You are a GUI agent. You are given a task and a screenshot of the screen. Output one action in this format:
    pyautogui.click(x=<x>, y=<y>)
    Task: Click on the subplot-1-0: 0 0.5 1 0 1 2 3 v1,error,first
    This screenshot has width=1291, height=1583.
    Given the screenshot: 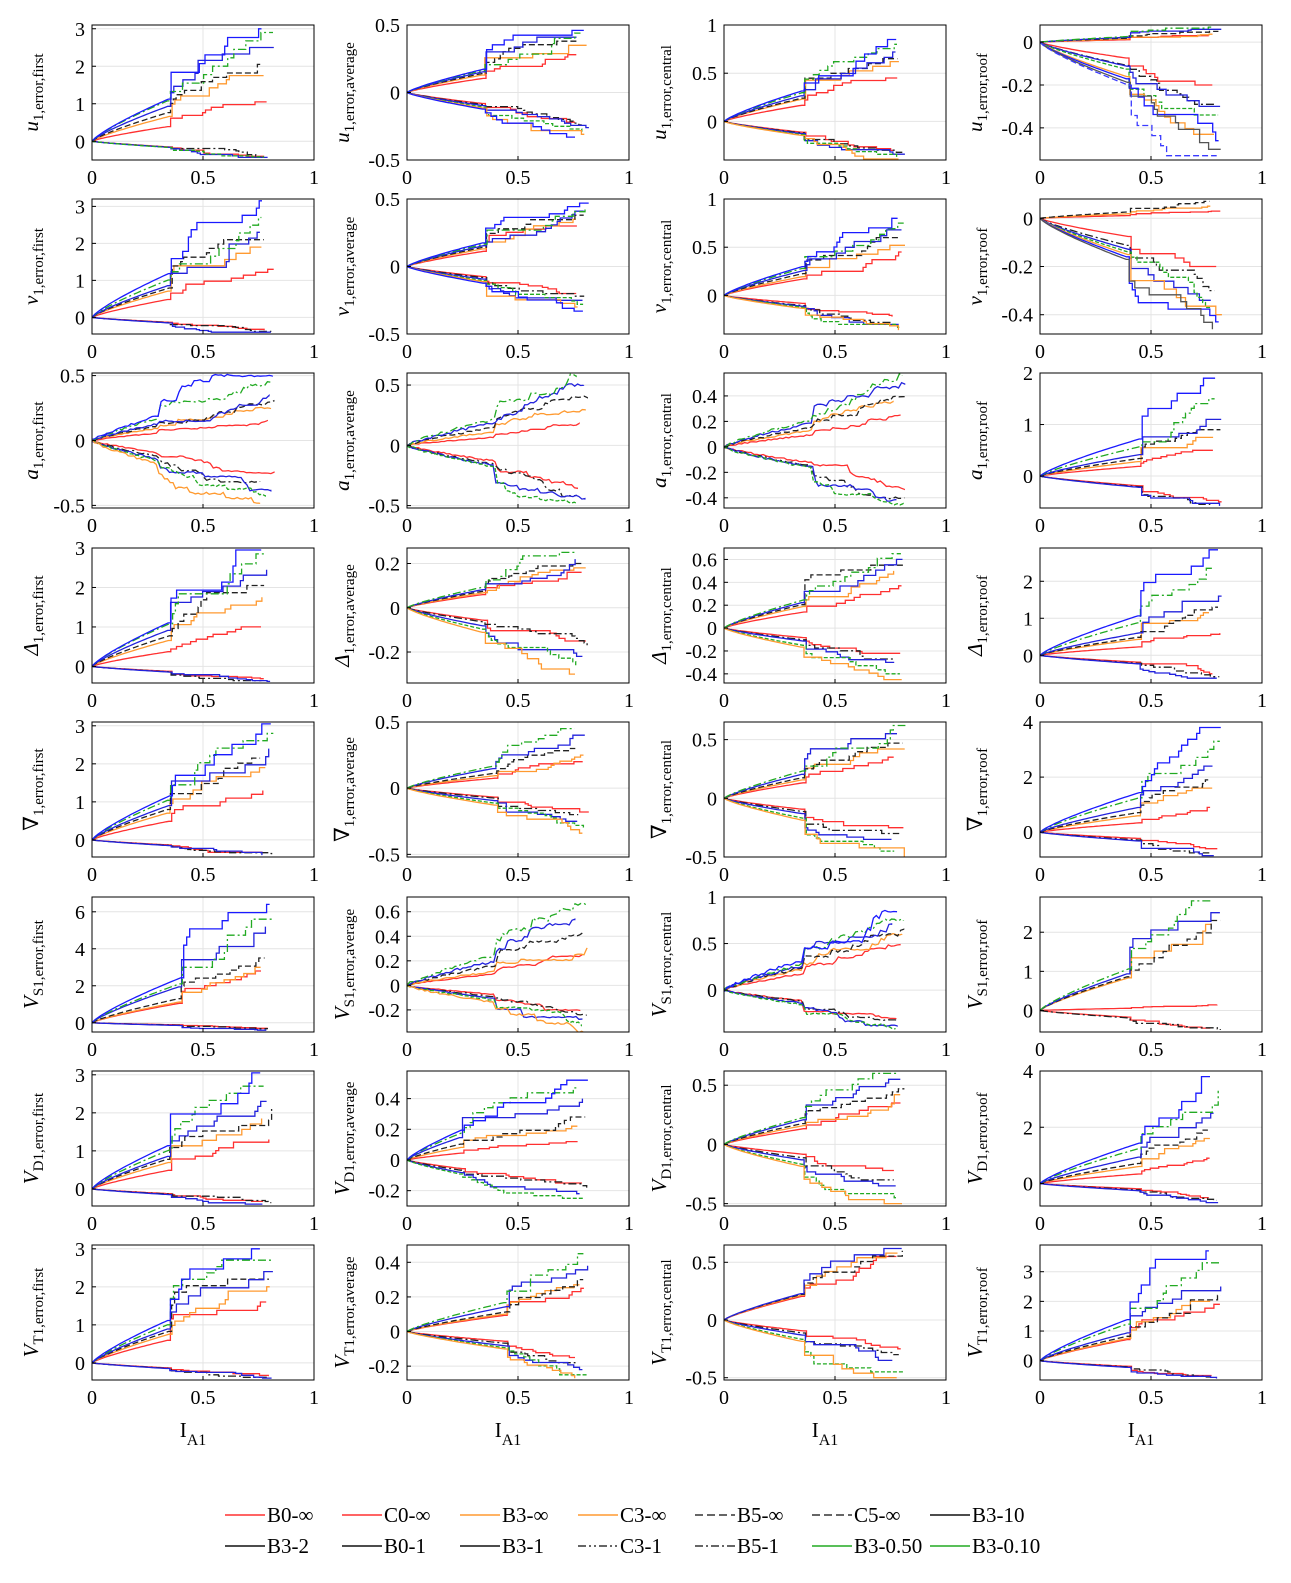 What is the action you would take?
    pyautogui.click(x=169, y=279)
    